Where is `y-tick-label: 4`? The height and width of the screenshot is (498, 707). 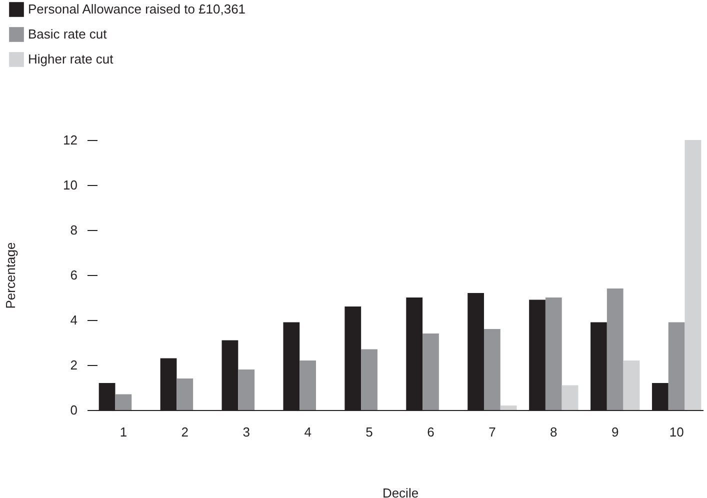 y-tick-label: 4 is located at coordinates (74, 320).